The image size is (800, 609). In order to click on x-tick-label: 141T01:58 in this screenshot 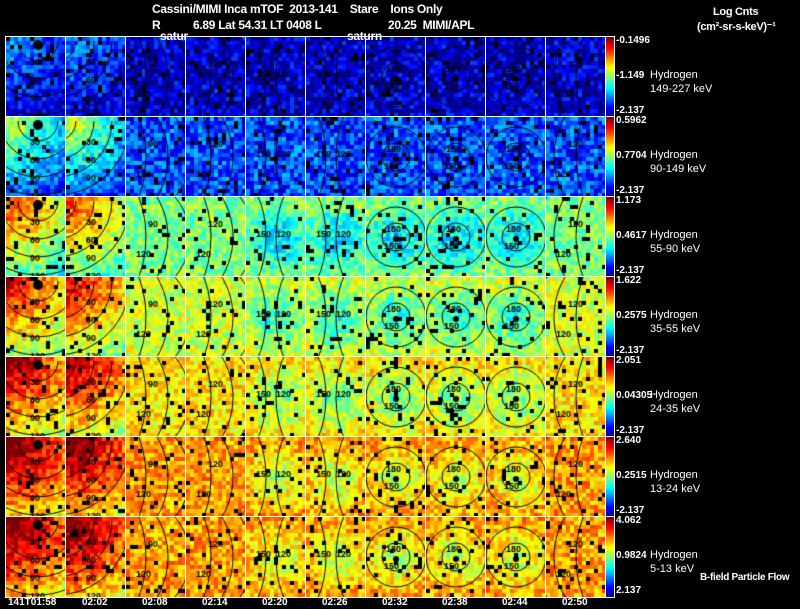, I will do `click(32, 602)`.